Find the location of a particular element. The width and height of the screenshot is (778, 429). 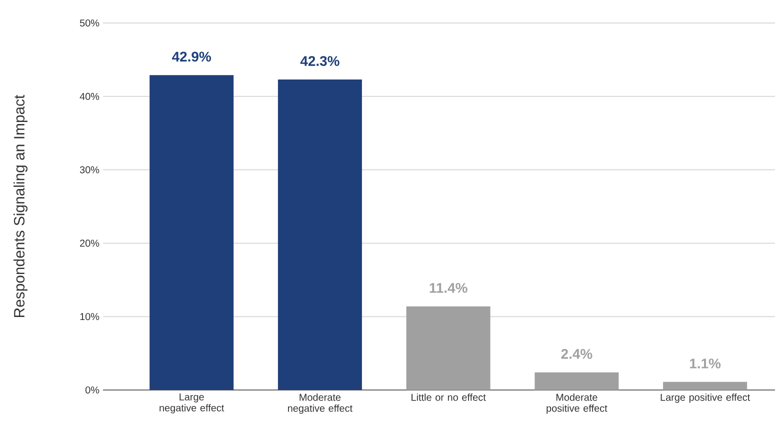

y-tick-label: 30% is located at coordinates (90, 170).